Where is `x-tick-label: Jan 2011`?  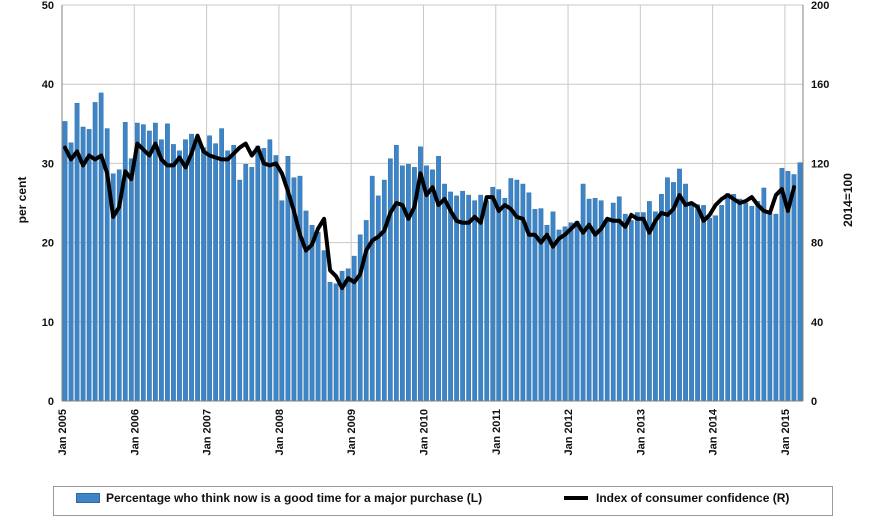 x-tick-label: Jan 2011 is located at coordinates (497, 432).